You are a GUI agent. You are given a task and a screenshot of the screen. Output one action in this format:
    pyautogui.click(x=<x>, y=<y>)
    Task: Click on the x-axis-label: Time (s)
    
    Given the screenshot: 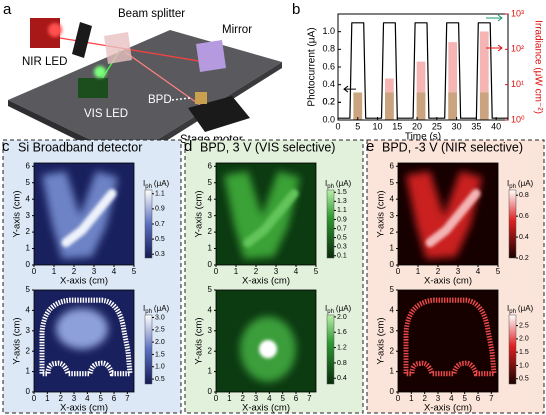 What is the action you would take?
    pyautogui.click(x=423, y=137)
    